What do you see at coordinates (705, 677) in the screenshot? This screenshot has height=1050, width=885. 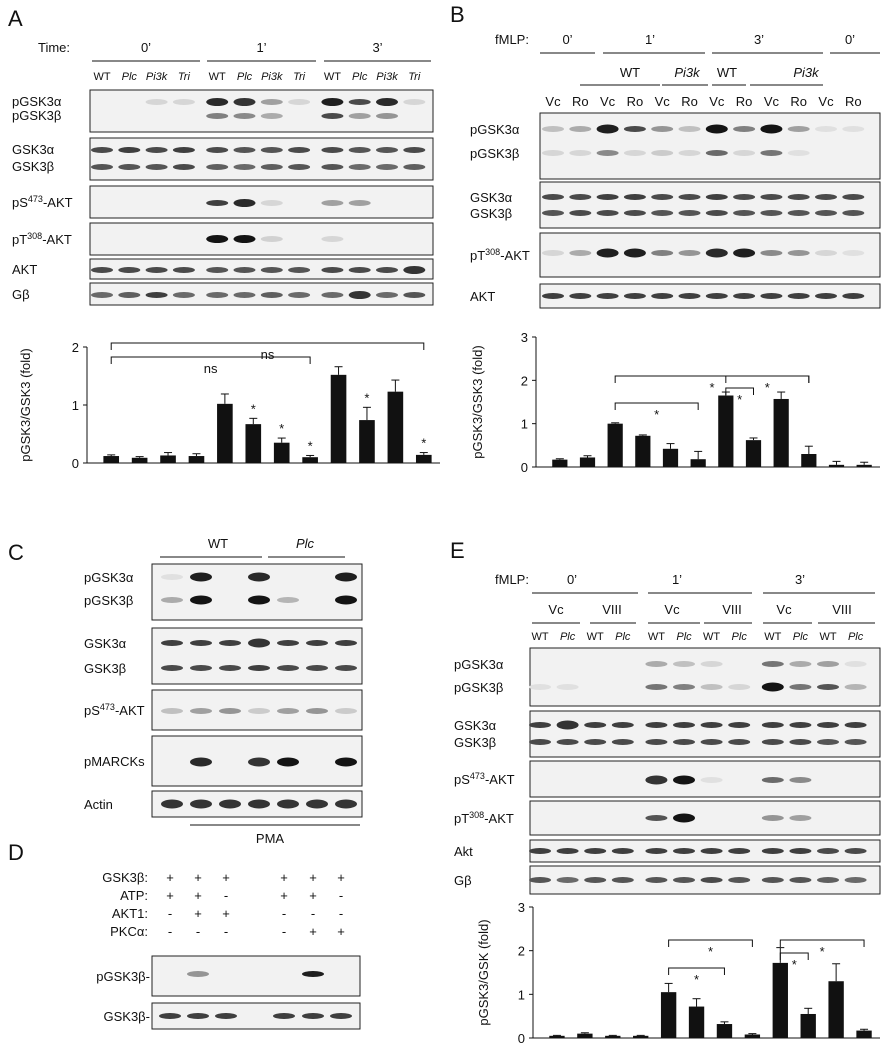 I see `blot-frame` at bounding box center [705, 677].